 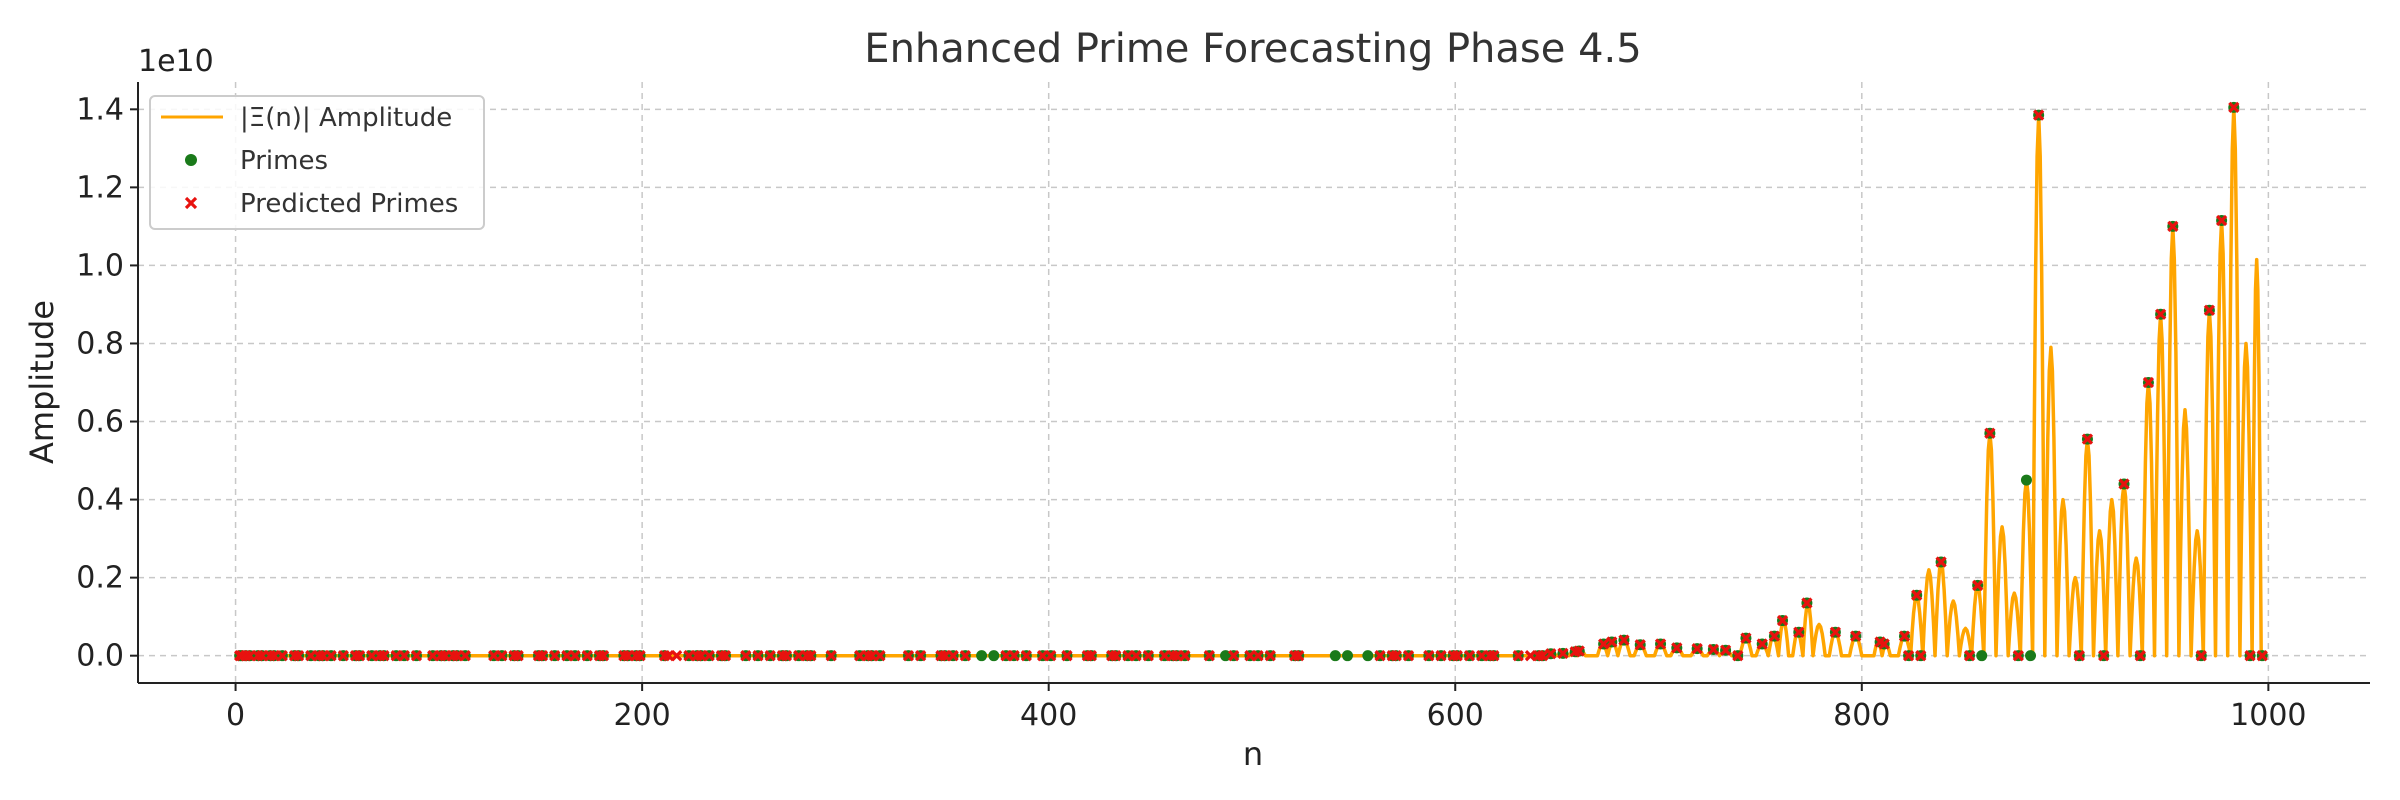 What do you see at coordinates (100, 343) in the screenshot?
I see `y-tick-label: 0.8` at bounding box center [100, 343].